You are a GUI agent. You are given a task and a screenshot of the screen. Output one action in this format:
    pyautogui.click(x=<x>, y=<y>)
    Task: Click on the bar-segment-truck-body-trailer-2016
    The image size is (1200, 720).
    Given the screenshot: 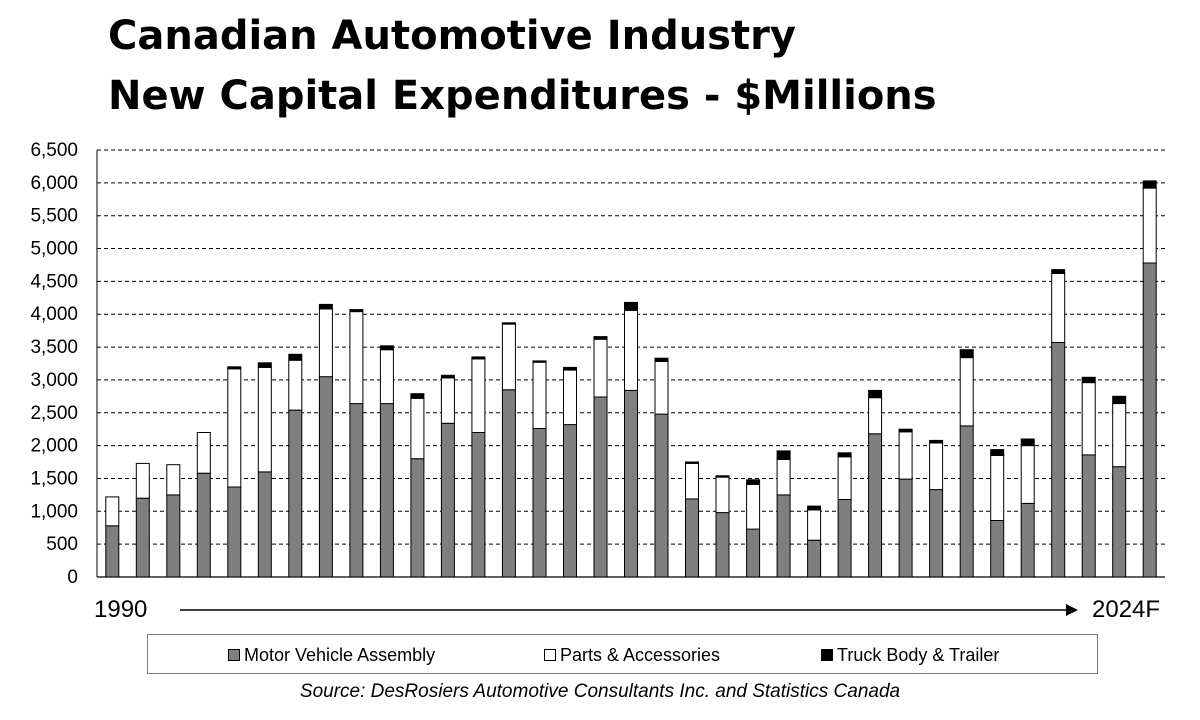 What is the action you would take?
    pyautogui.click(x=905, y=430)
    